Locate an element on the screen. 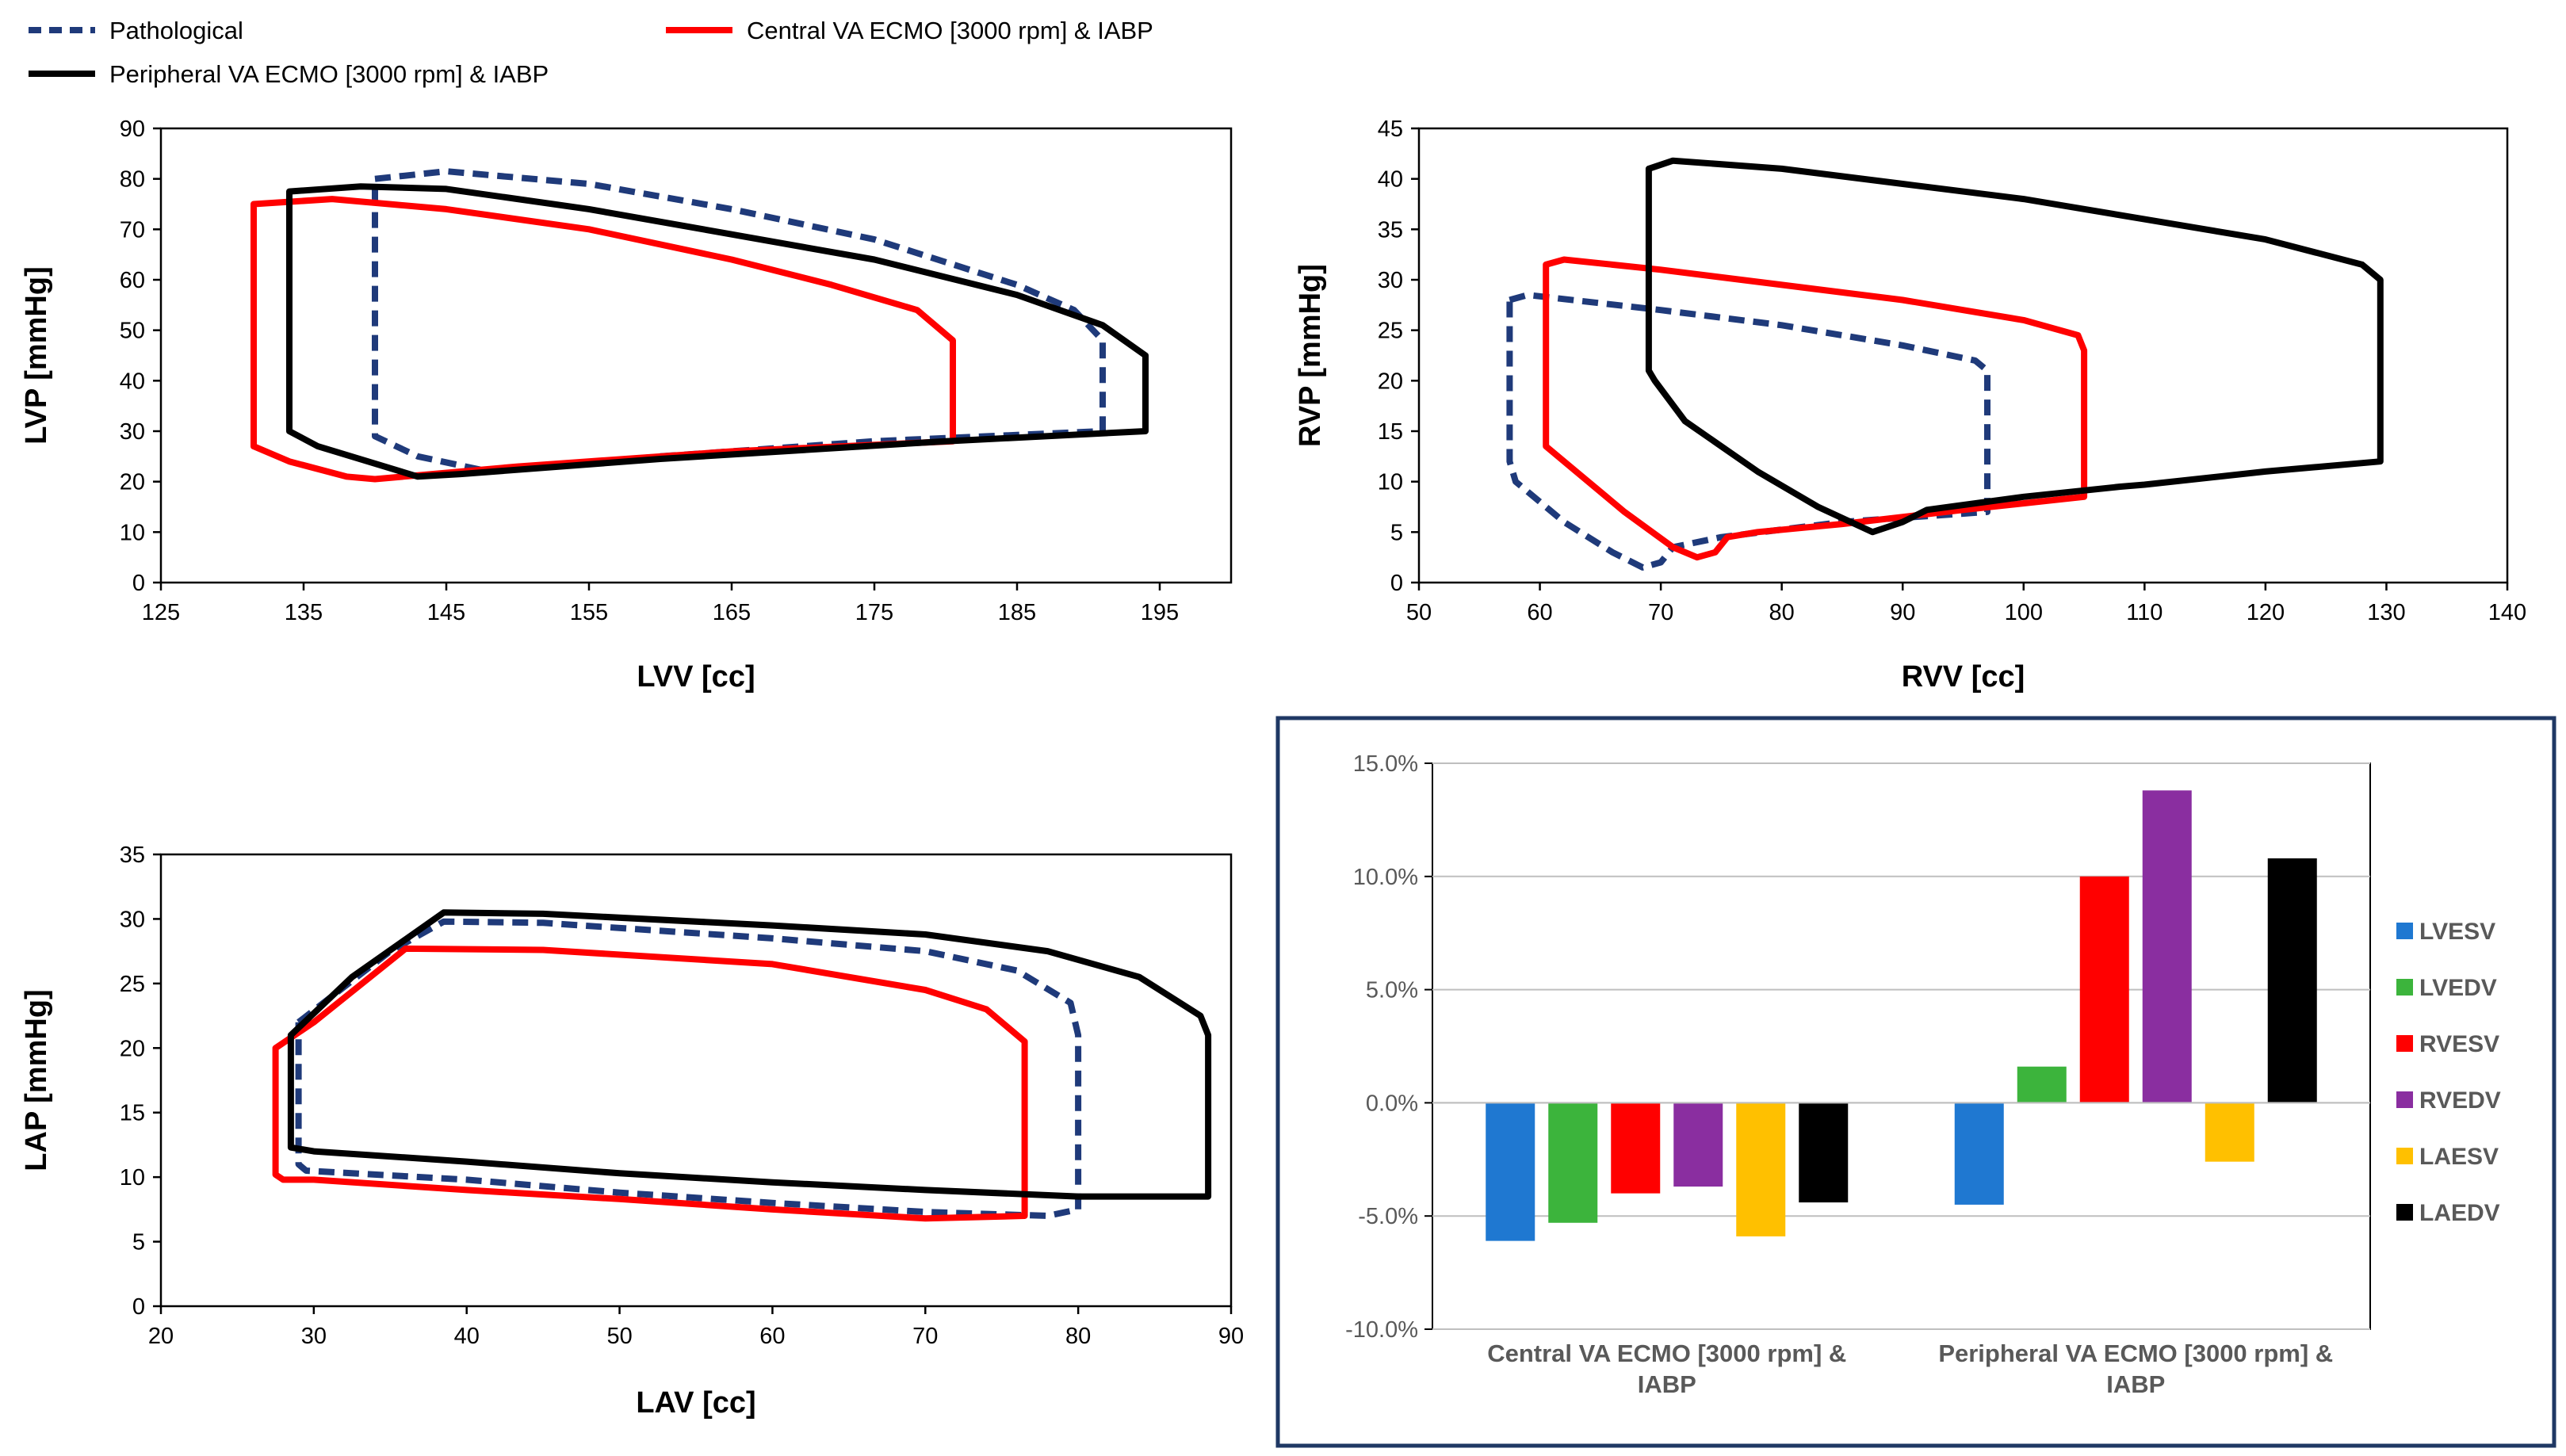 This screenshot has height=1456, width=2566. bar-plot-area is located at coordinates (1901, 1046).